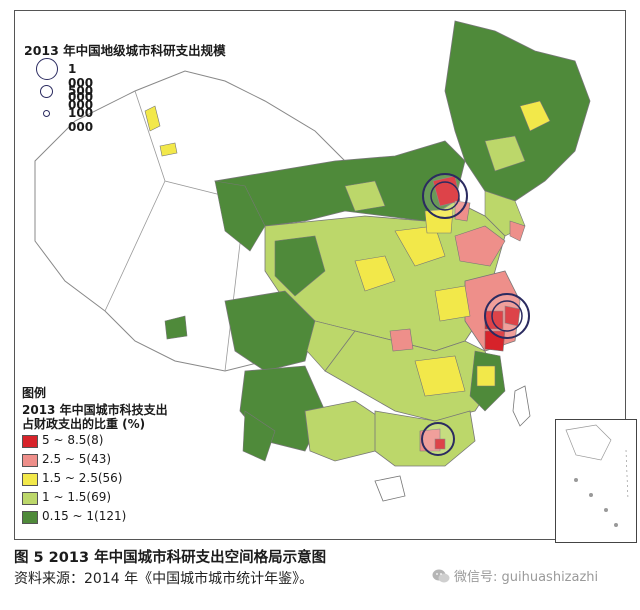 This screenshot has height=610, width=640. What do you see at coordinates (507, 316) in the screenshot?
I see `shanghai-scale-circle-inner` at bounding box center [507, 316].